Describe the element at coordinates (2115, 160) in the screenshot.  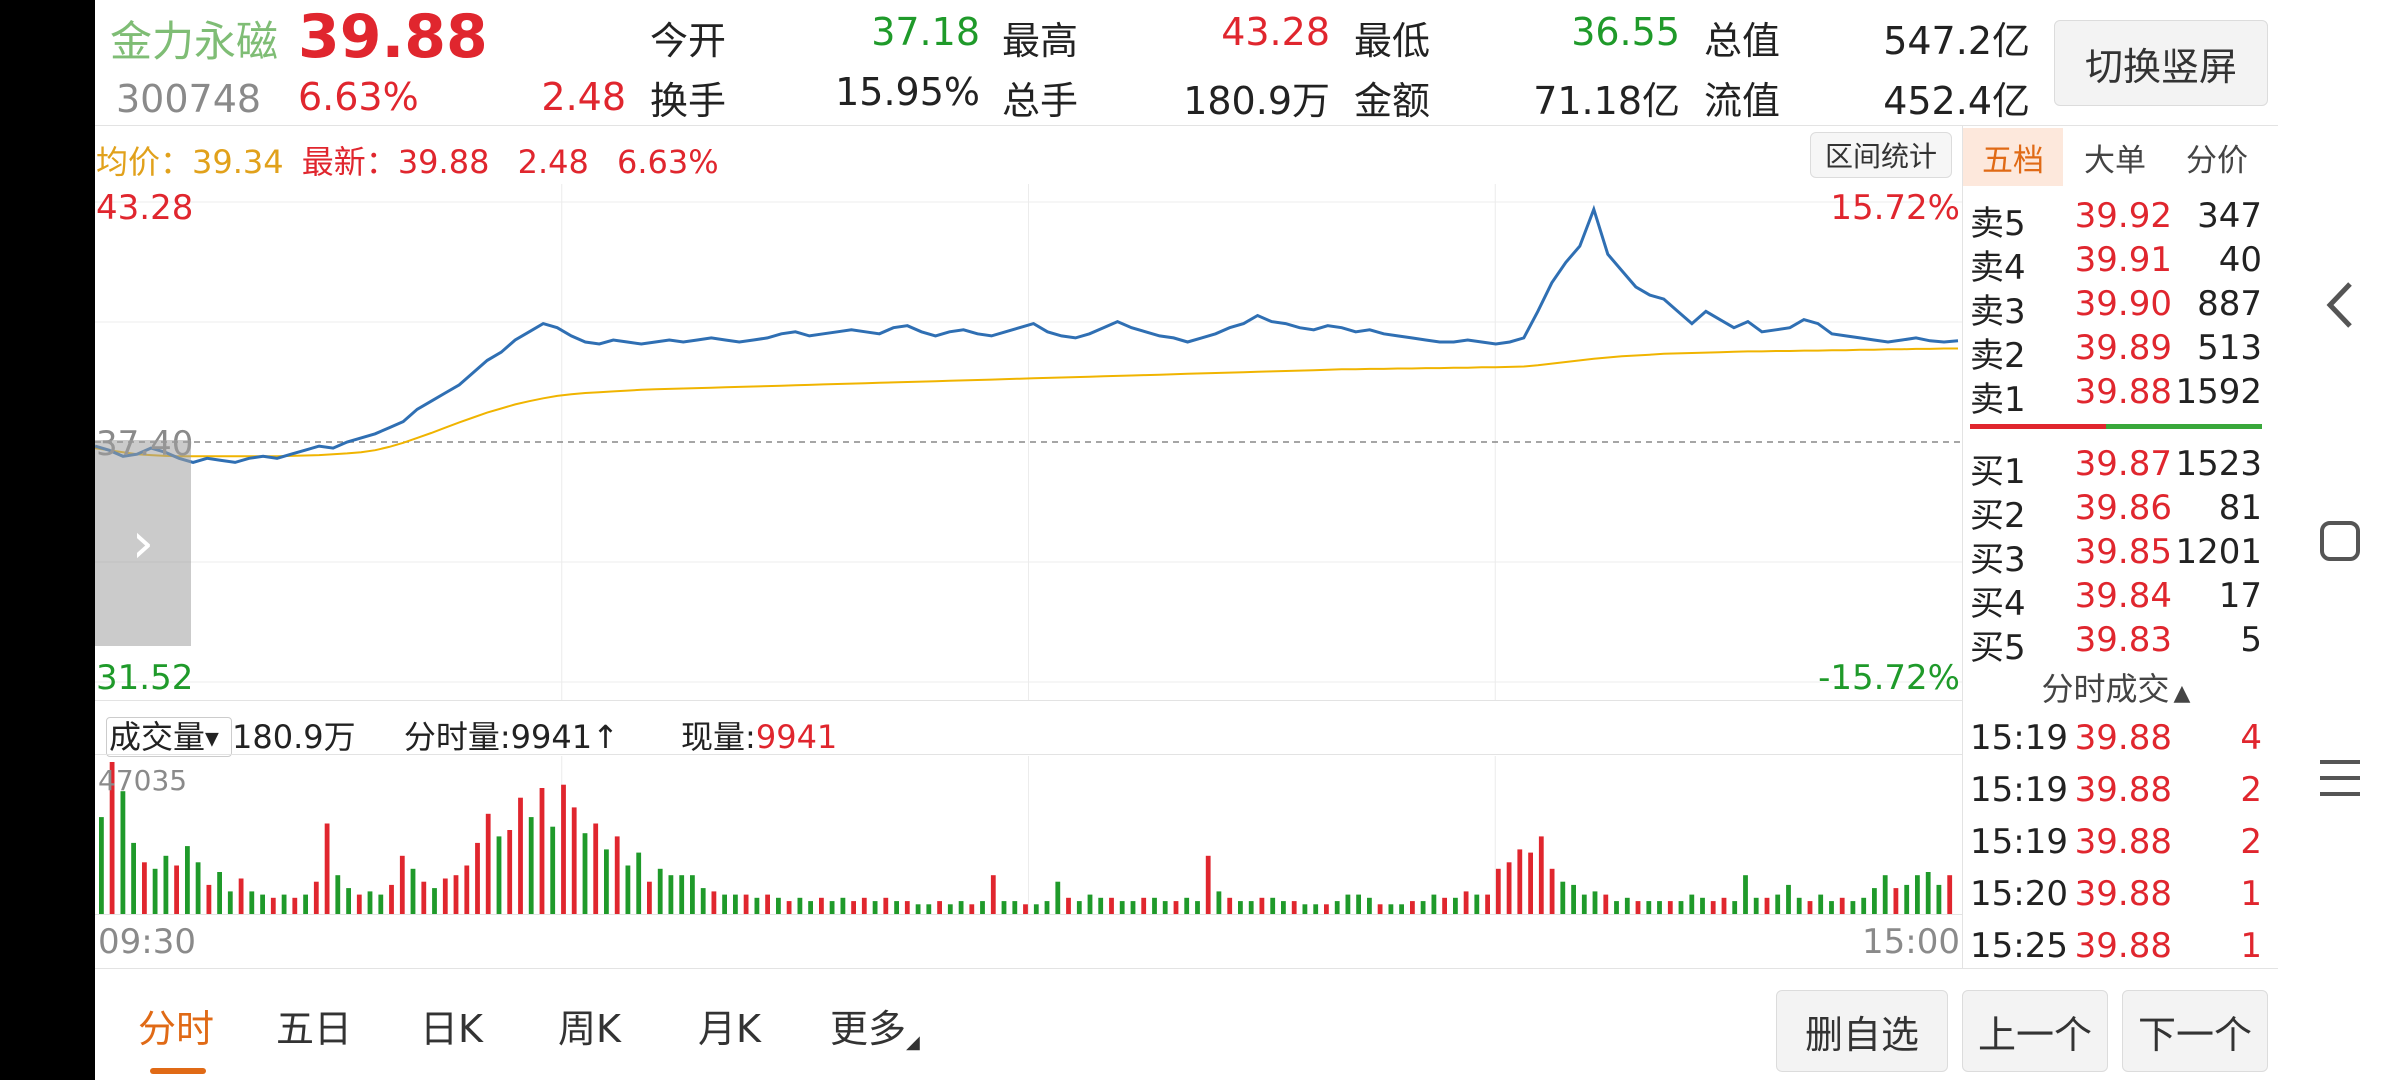
I see `tab-big-orders: 大单` at that location.